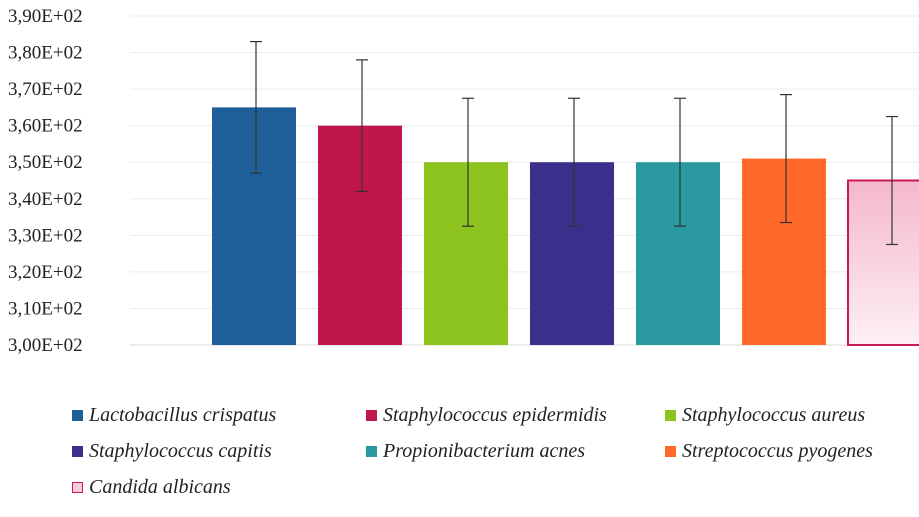 The image size is (919, 517). What do you see at coordinates (495, 414) in the screenshot?
I see `legend-label: Staphylococcus epidermidis` at bounding box center [495, 414].